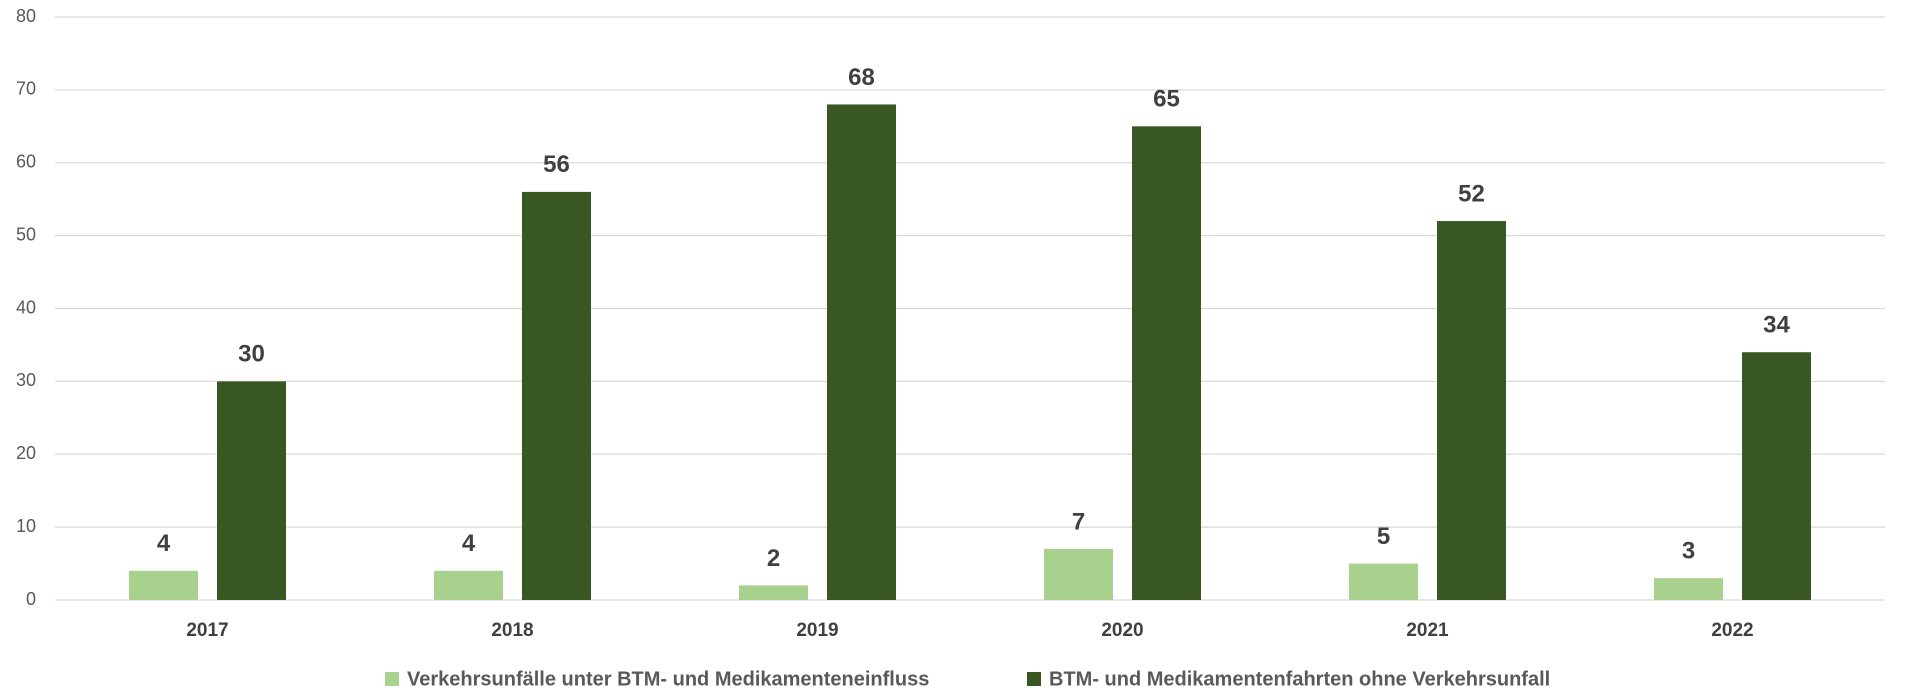  I want to click on data-label: 65, so click(1166, 99).